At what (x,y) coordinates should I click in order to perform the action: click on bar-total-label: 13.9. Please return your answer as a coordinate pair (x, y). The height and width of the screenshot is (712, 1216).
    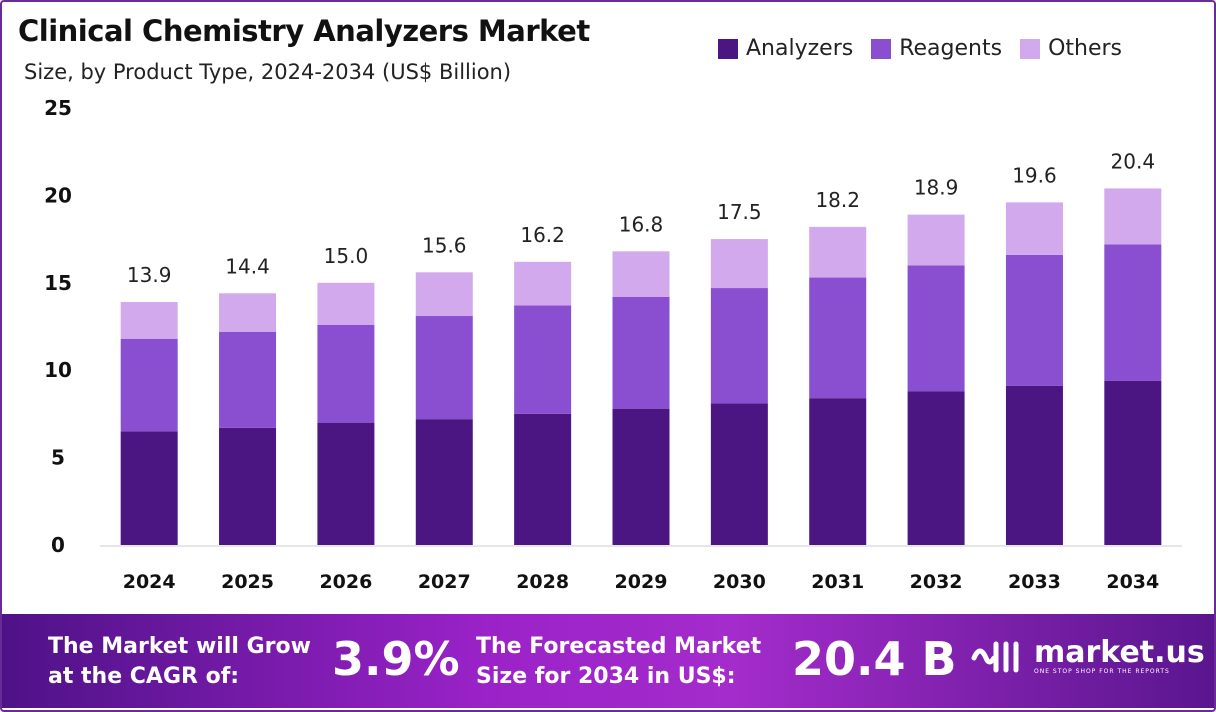
    Looking at the image, I should click on (149, 275).